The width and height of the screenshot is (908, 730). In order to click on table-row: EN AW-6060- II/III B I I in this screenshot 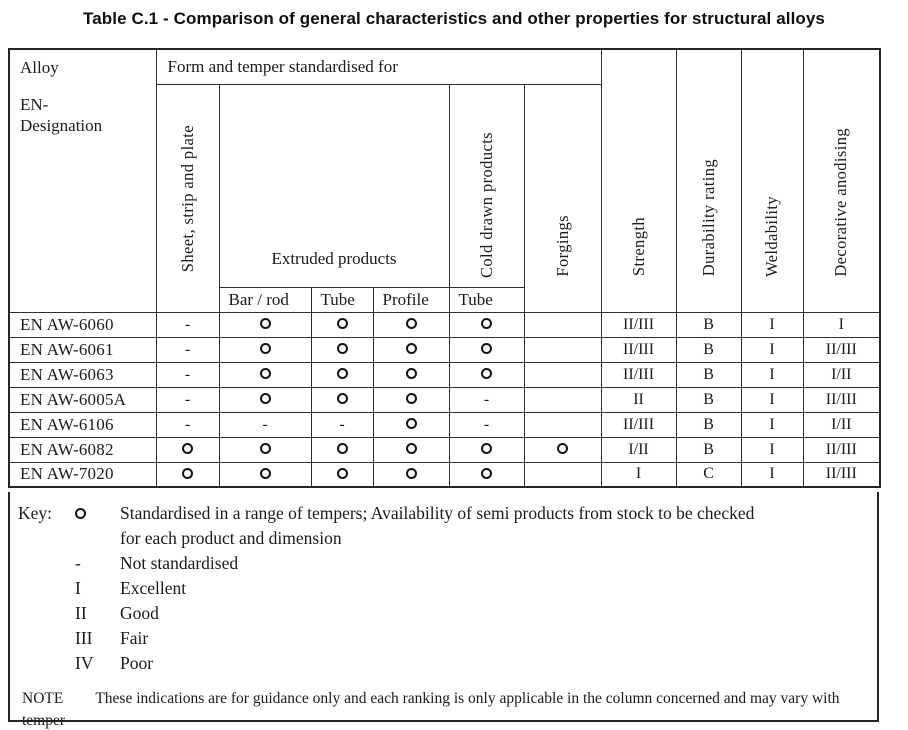, I will do `click(444, 324)`.